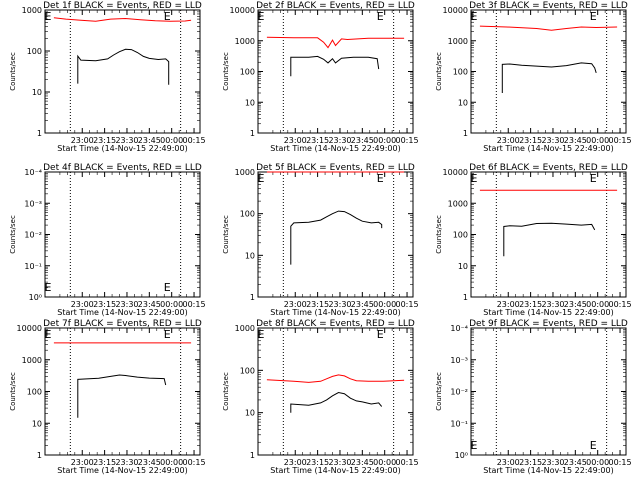 The image size is (640, 480). What do you see at coordinates (335, 6) in the screenshot?
I see `panel-title: Det 2f BLACK = Events, RED = LLD` at bounding box center [335, 6].